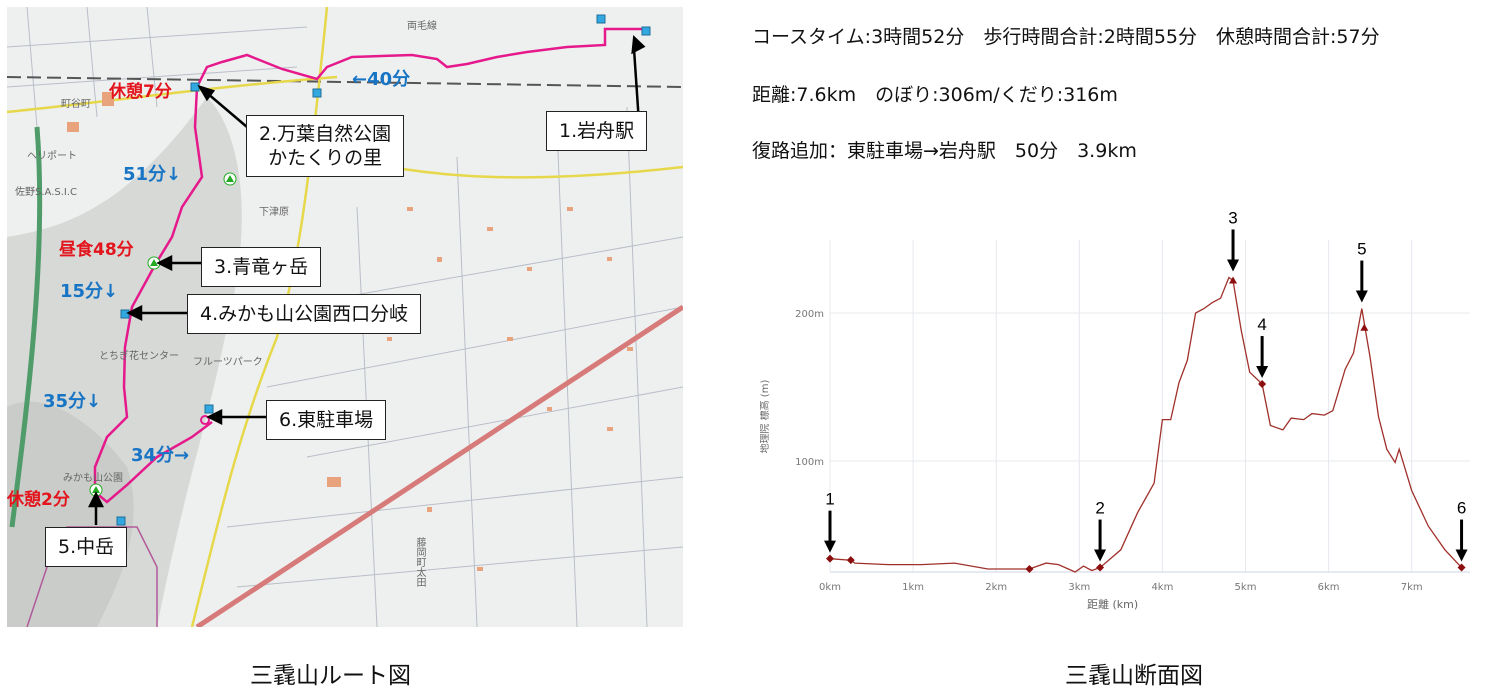 This screenshot has height=699, width=1500. I want to click on point-annotation-6: 6, so click(1461, 530).